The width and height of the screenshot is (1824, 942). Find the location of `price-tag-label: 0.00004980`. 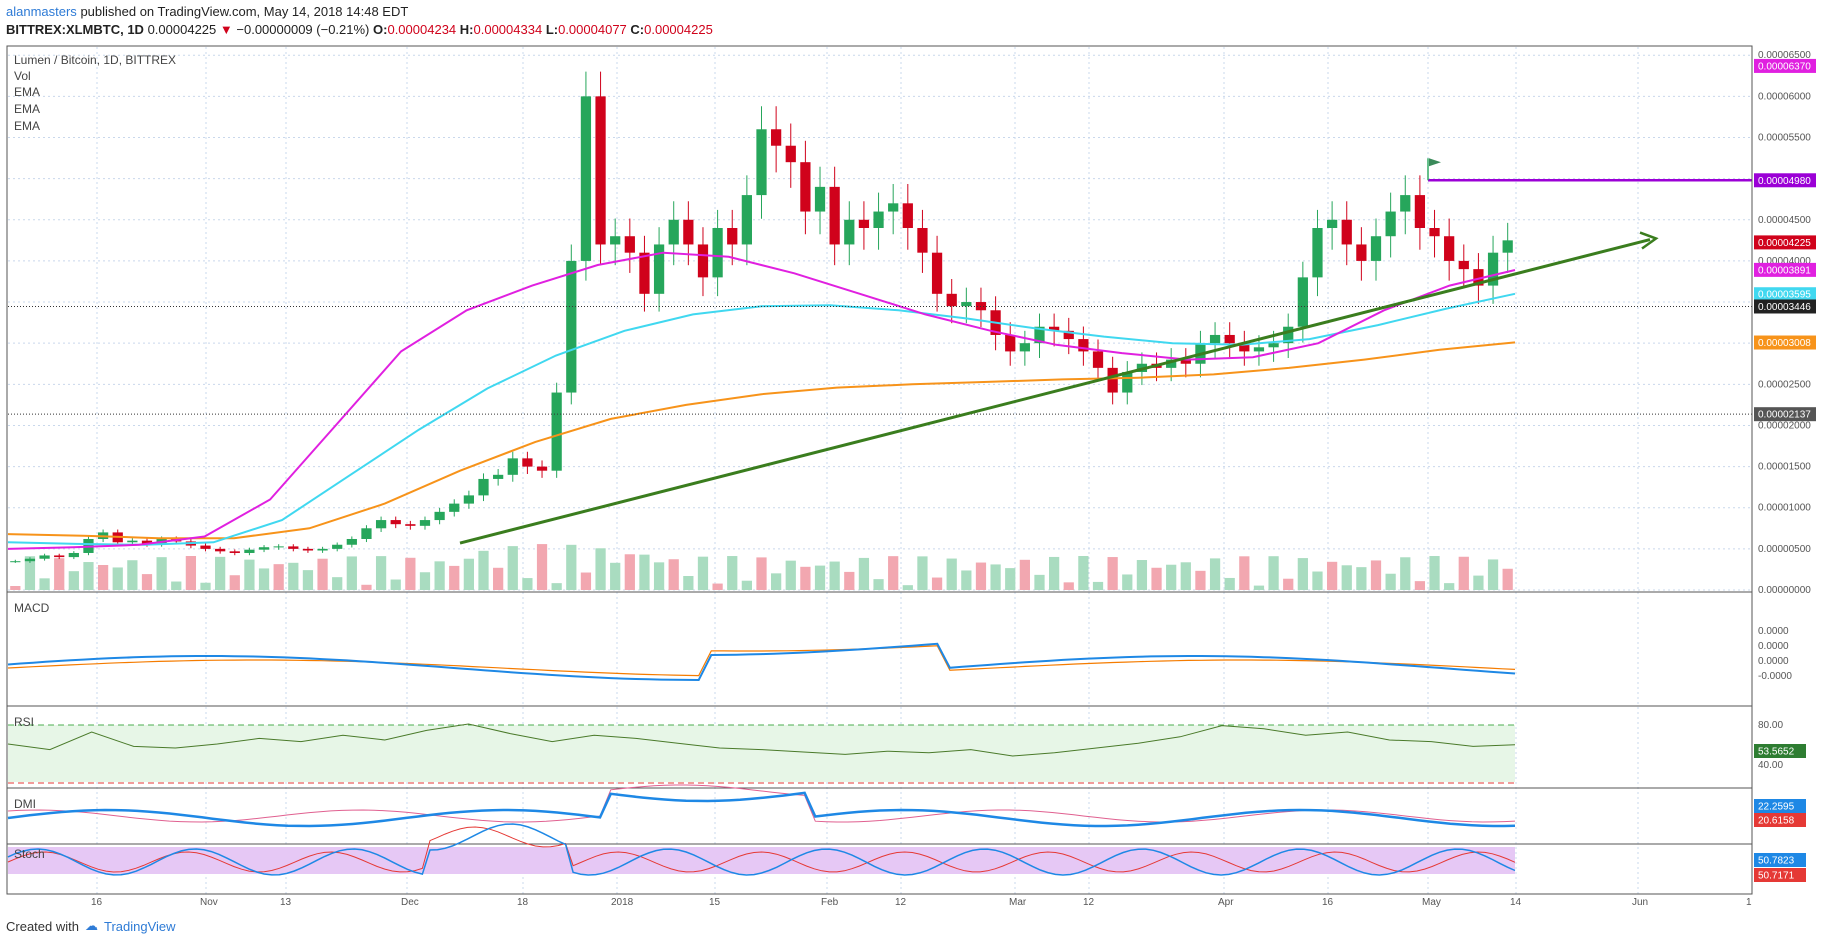

price-tag-label: 0.00004980 is located at coordinates (1784, 181).